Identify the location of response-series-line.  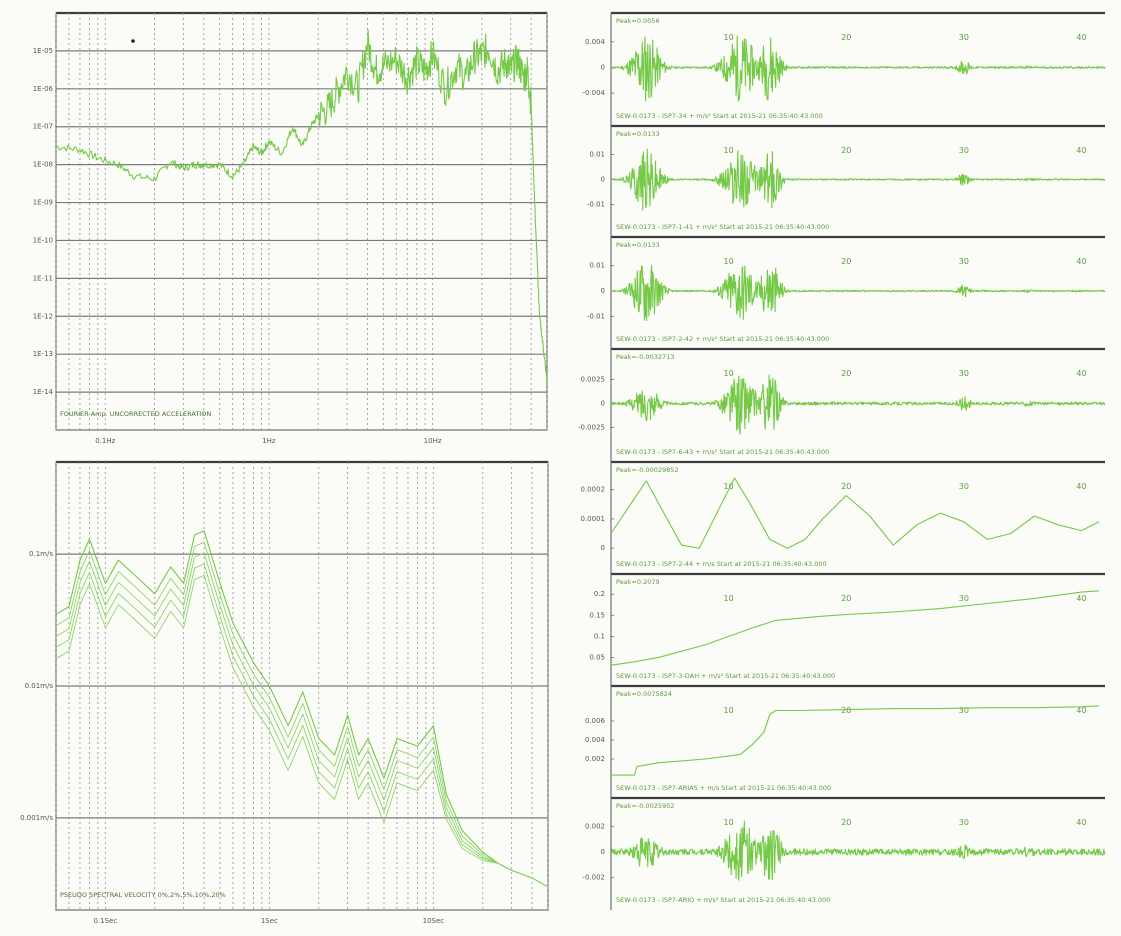
(302, 731).